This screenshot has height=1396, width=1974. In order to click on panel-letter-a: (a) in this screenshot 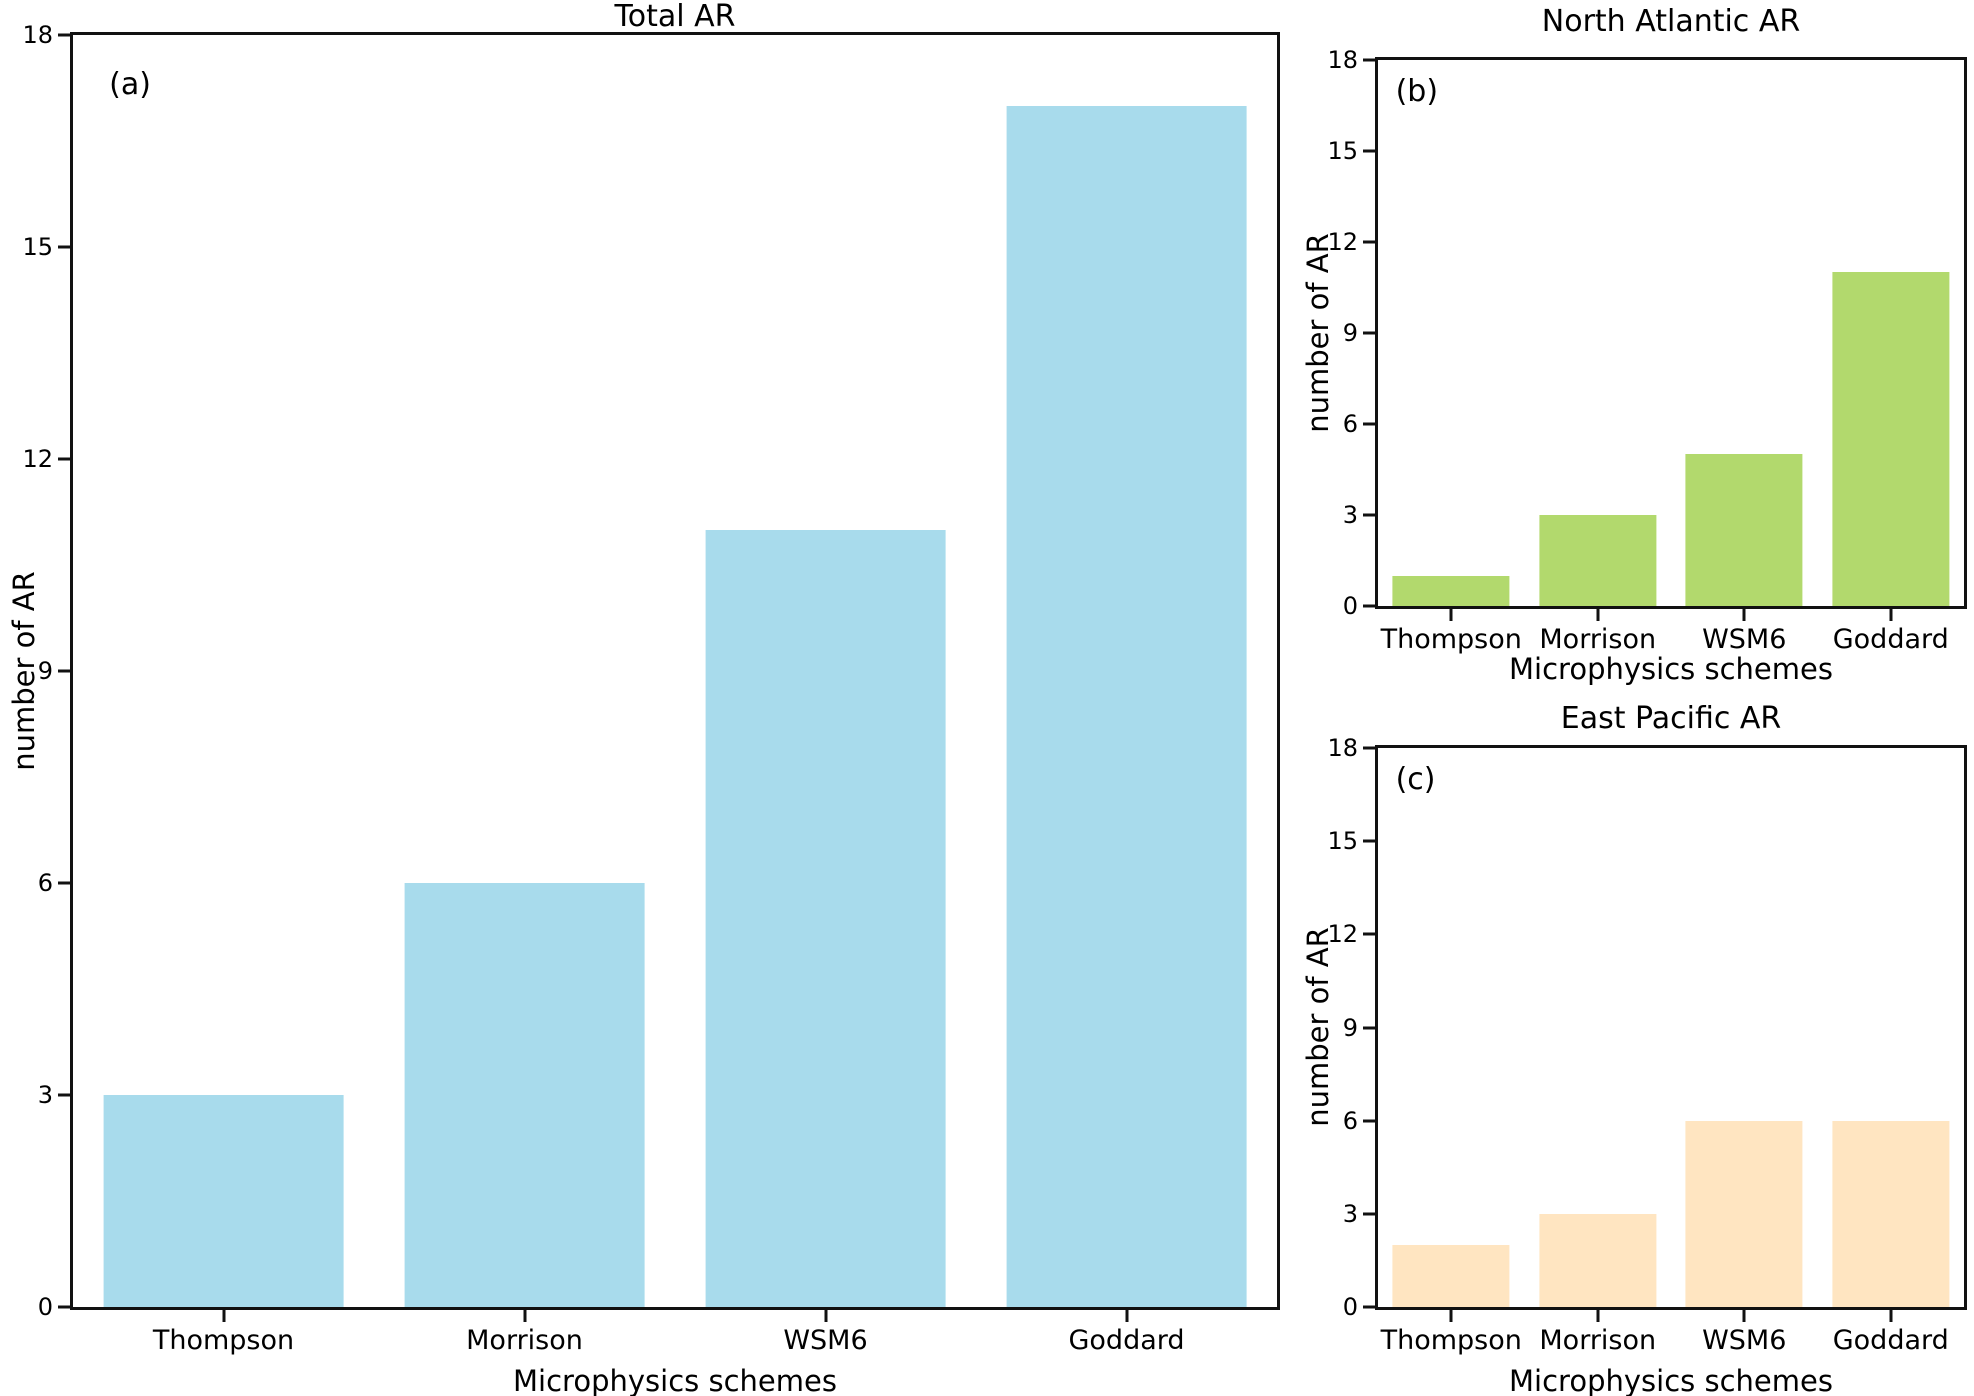, I will do `click(130, 84)`.